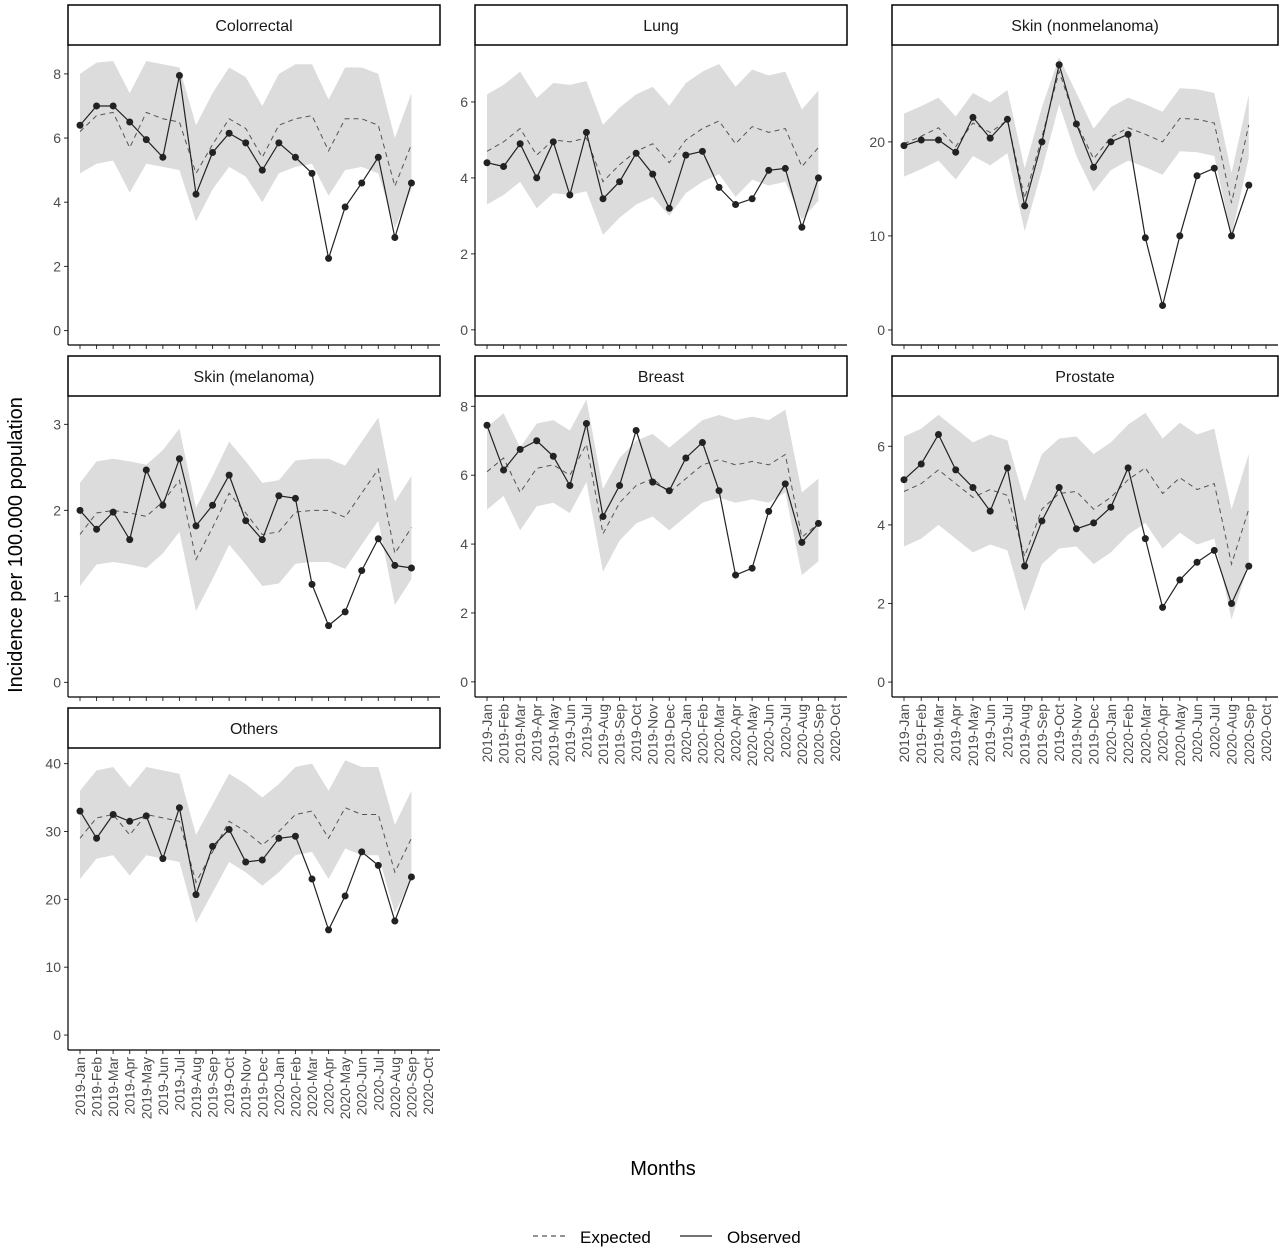 Image resolution: width=1280 pixels, height=1252 pixels. I want to click on x-tick-label: 2020-Jan, so click(279, 1086).